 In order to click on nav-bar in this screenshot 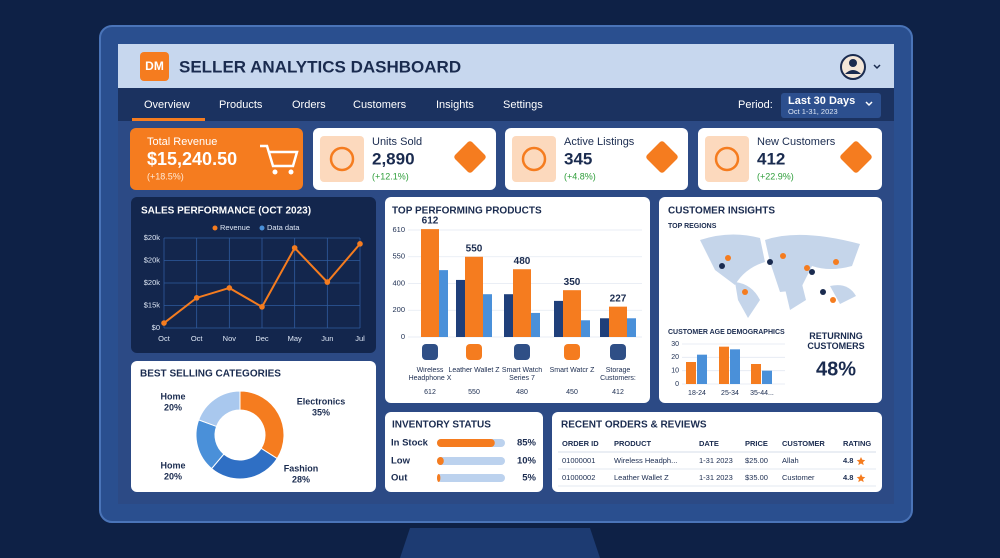, I will do `click(506, 104)`.